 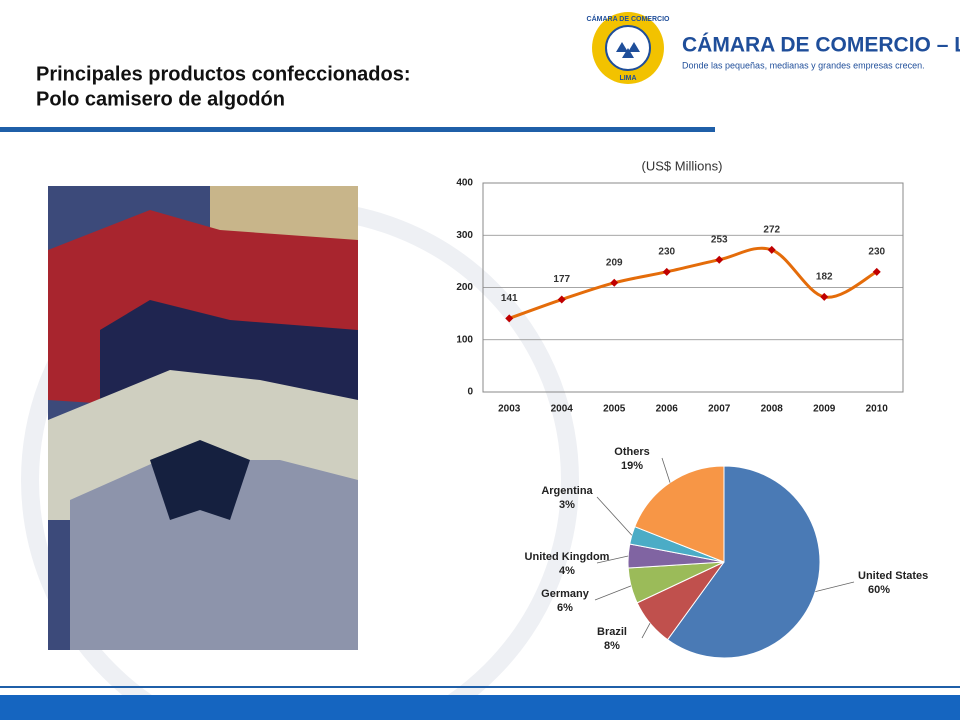 I want to click on pie-value-label: 3%, so click(x=567, y=505).